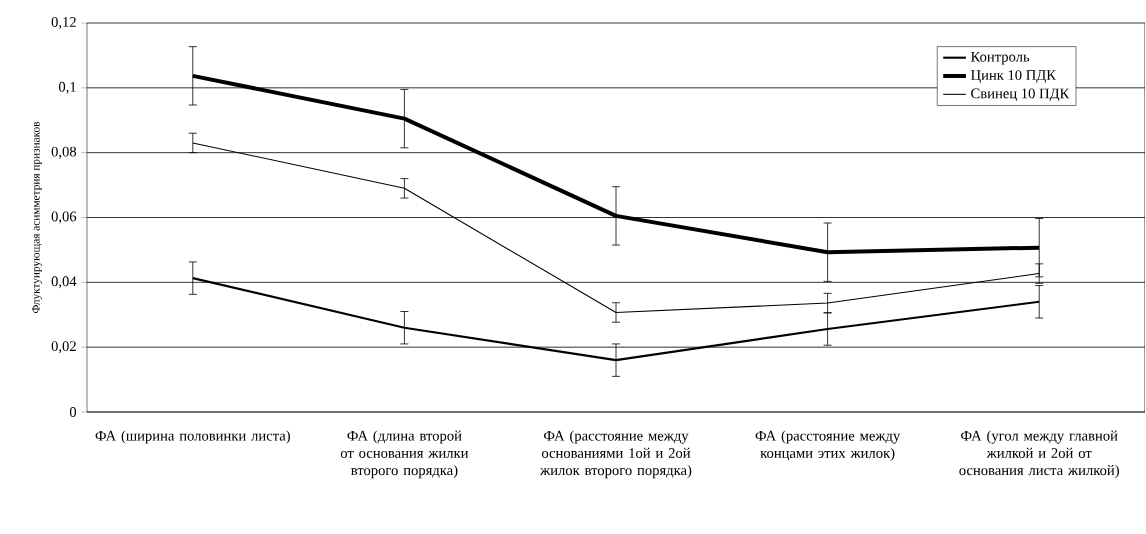 This screenshot has height=534, width=1146. Describe the element at coordinates (73, 412) in the screenshot. I see `y-tick-label: 0` at that location.